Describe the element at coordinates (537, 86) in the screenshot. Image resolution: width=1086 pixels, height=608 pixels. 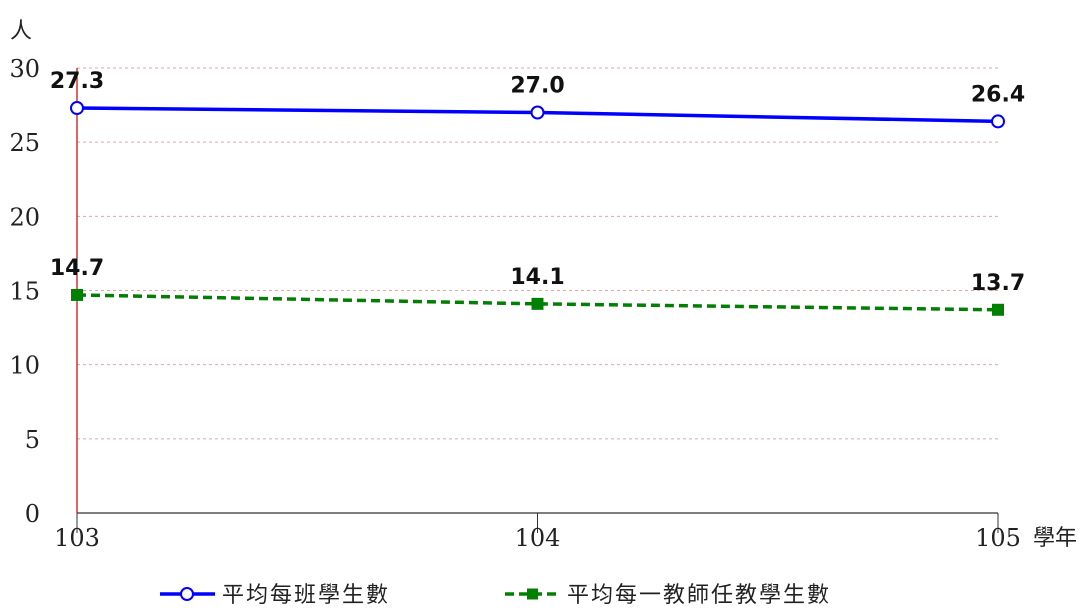
I see `data-label: 27.0` at that location.